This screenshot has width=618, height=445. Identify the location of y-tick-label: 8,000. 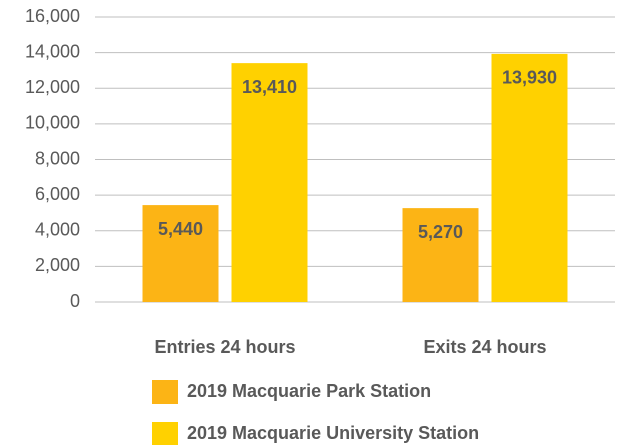
(57, 158).